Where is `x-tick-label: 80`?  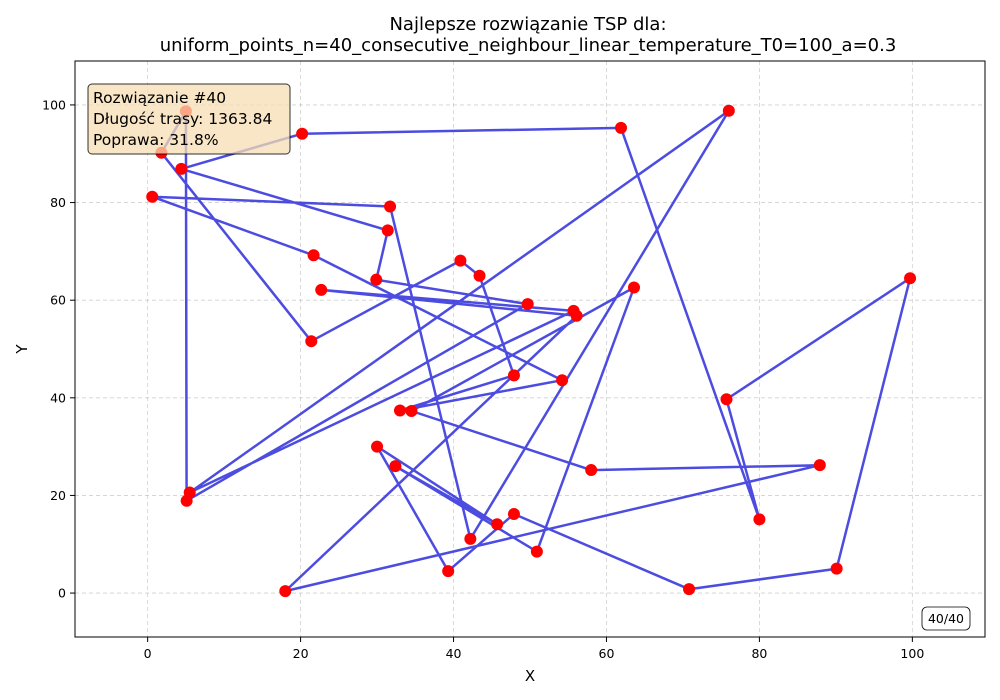 x-tick-label: 80 is located at coordinates (759, 653).